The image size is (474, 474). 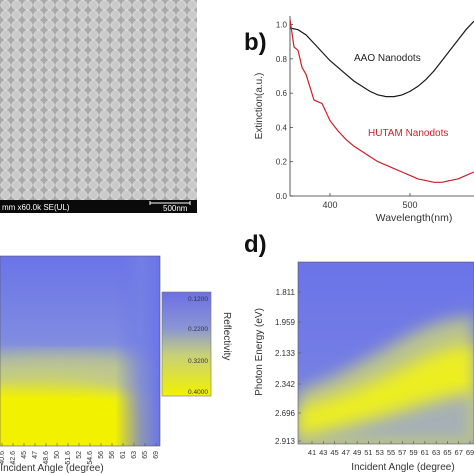 What do you see at coordinates (90, 458) in the screenshot?
I see `x-tick-label-c: 54.6` at bounding box center [90, 458].